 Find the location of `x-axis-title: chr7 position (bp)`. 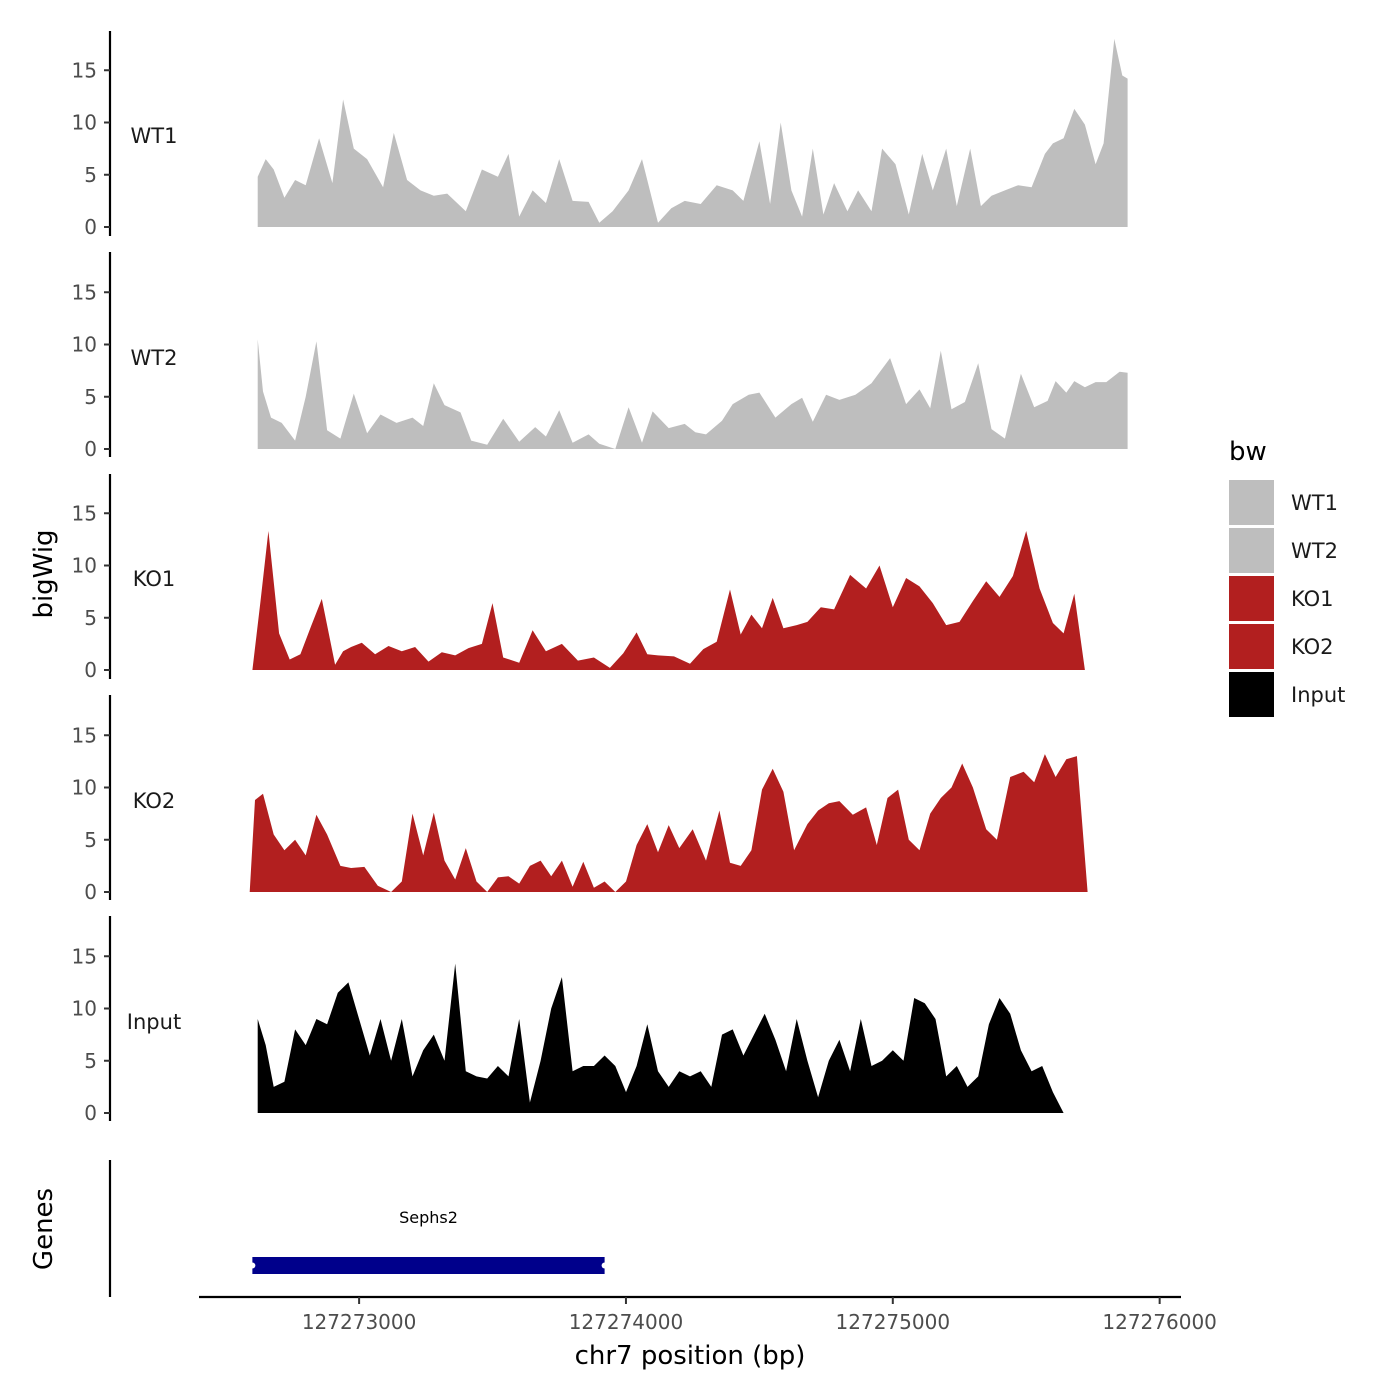

x-axis-title: chr7 position (bp) is located at coordinates (690, 1356).